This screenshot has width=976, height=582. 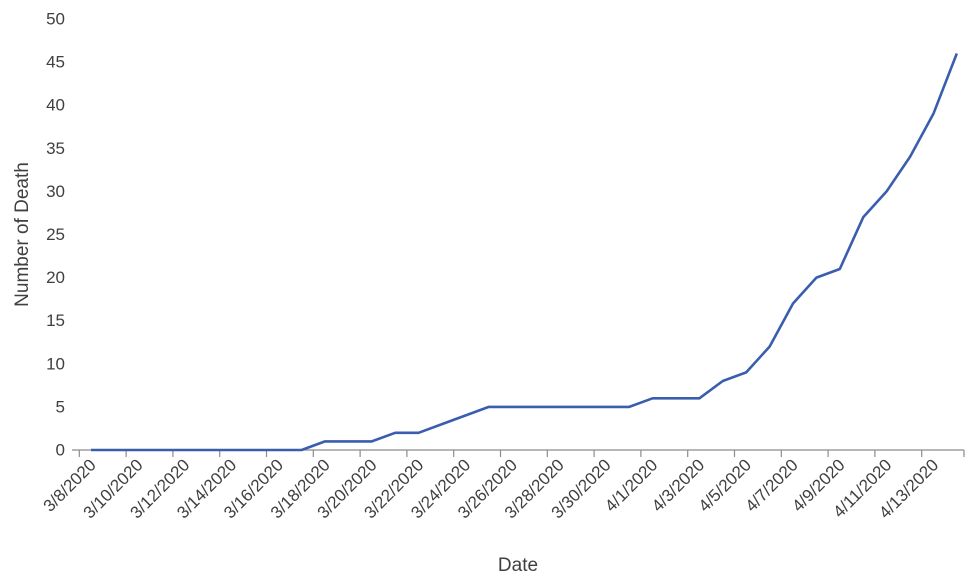 I want to click on y-axis-title: Number of Death, so click(x=22, y=234).